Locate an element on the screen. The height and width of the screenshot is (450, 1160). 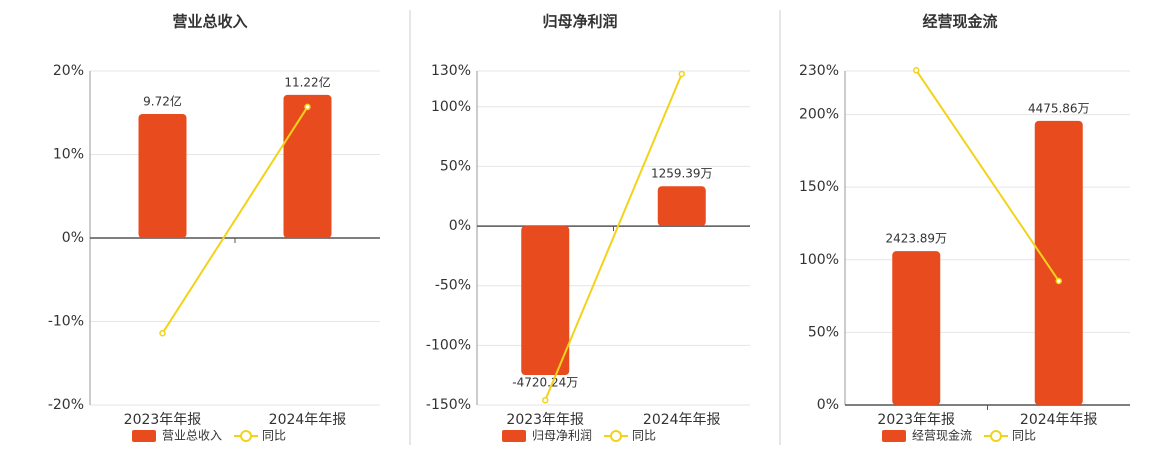
y-tick-label: -100% is located at coordinates (448, 345).